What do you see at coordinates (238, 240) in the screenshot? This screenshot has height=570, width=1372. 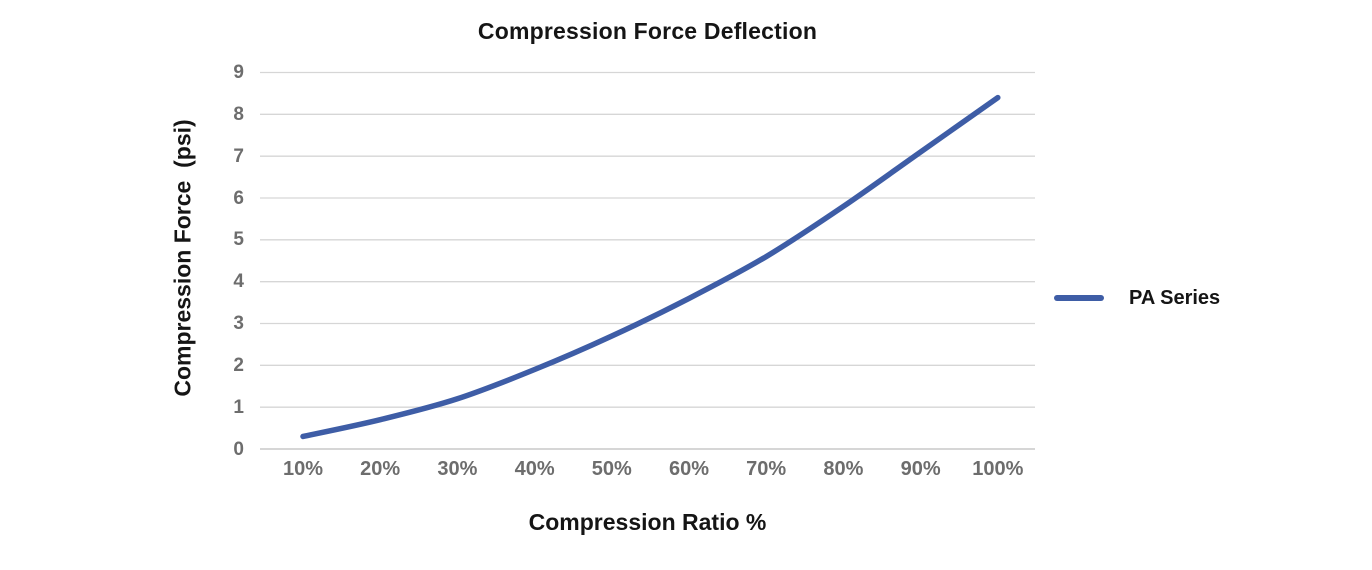 I see `y-tick-label: 5` at bounding box center [238, 240].